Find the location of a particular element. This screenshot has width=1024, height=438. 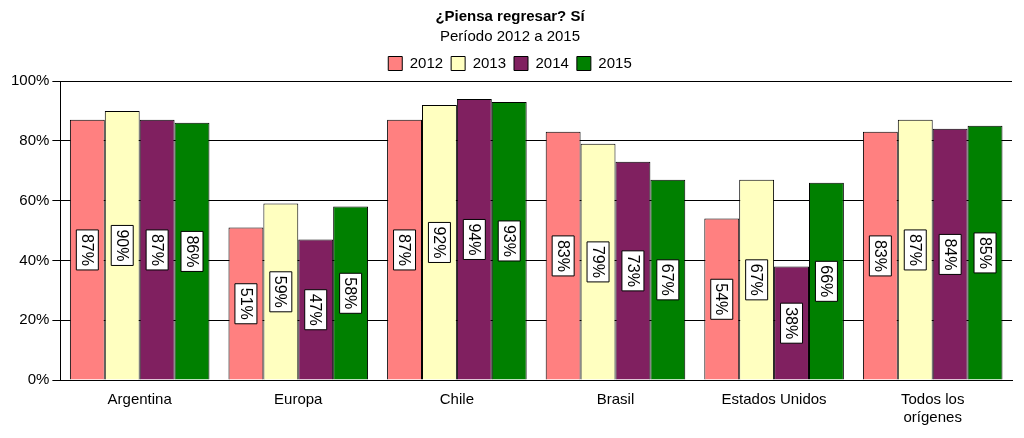

data-label: 54% is located at coordinates (722, 299).